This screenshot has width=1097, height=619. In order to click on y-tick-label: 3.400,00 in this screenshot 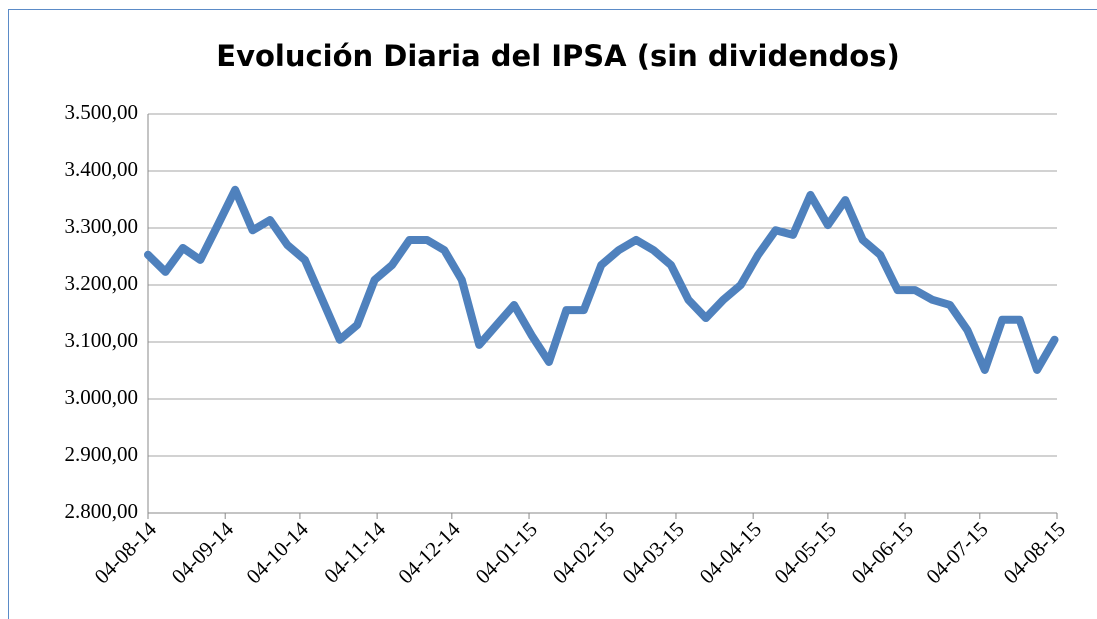, I will do `click(102, 169)`.